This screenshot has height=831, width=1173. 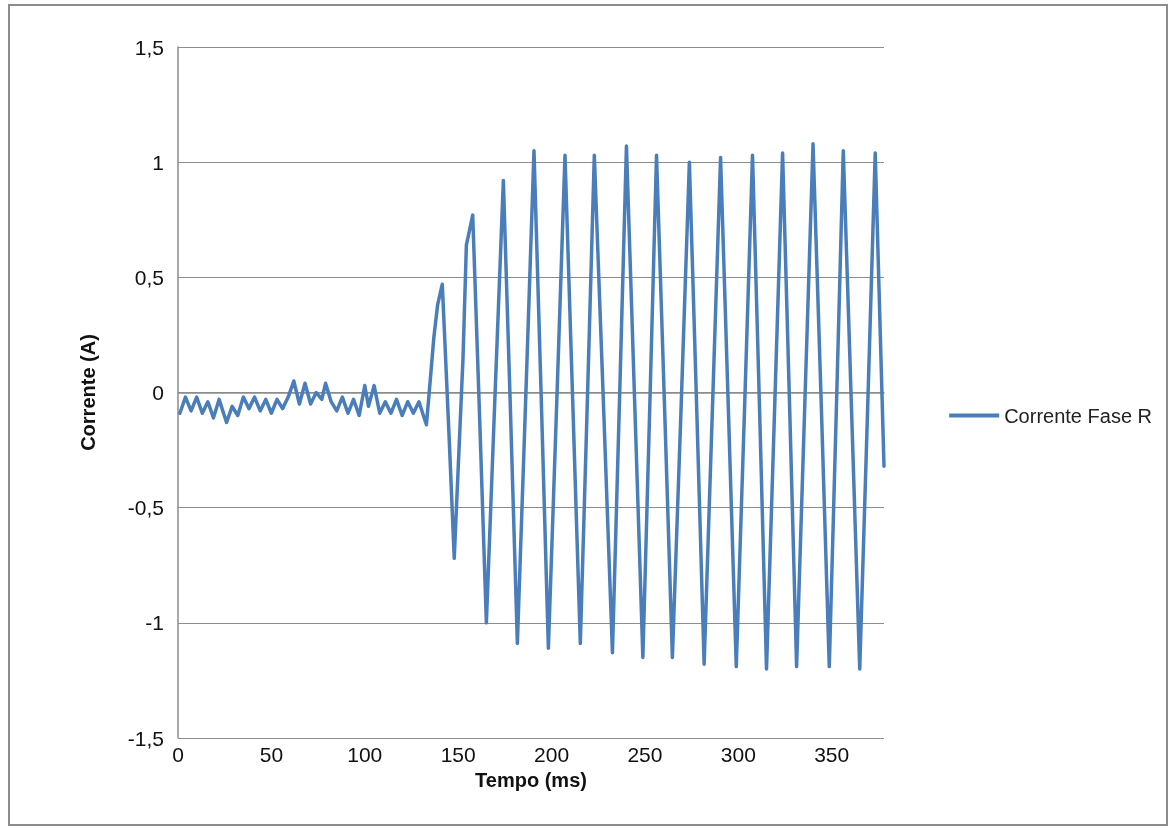 I want to click on x-tick-label: 150, so click(x=458, y=754).